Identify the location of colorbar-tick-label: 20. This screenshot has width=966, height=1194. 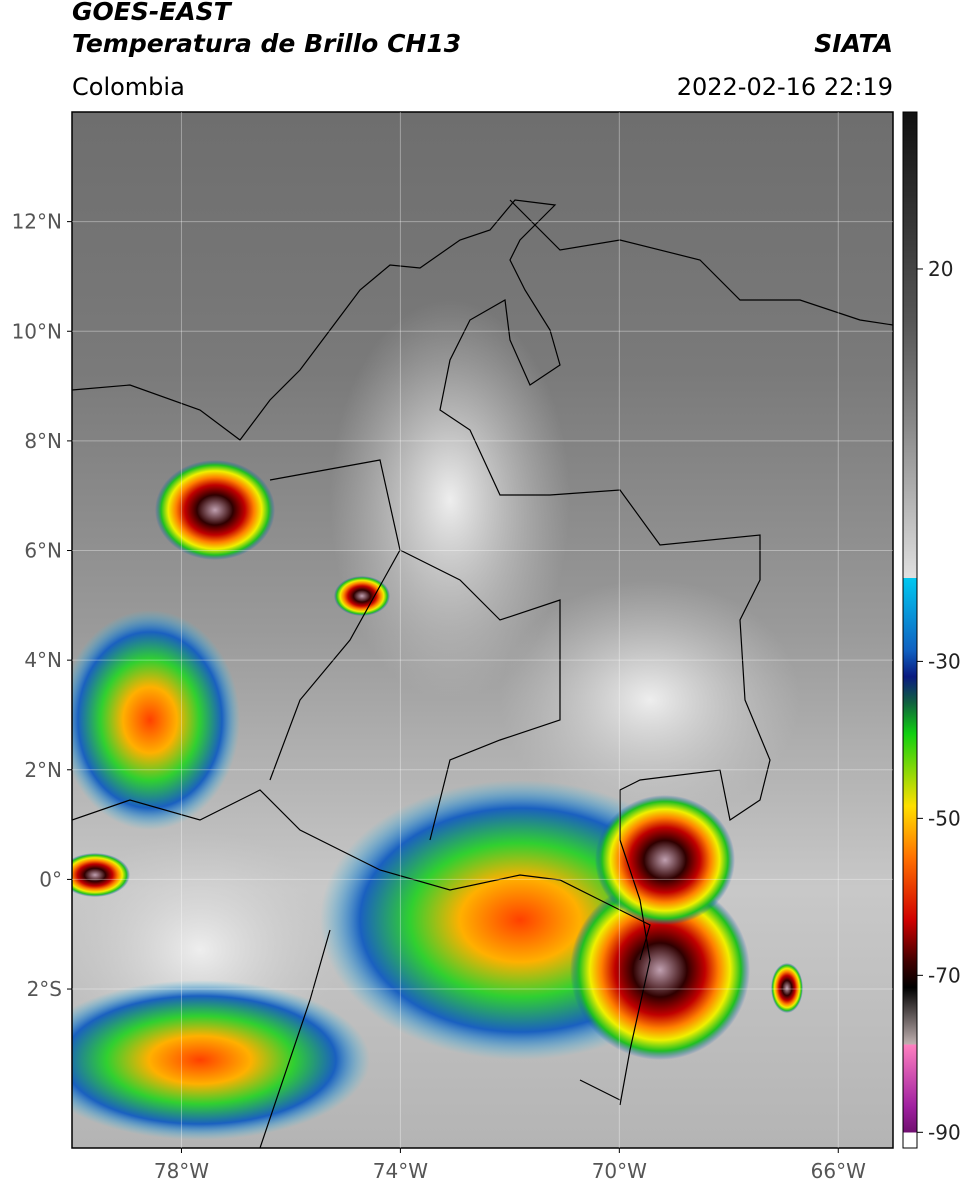
(940, 269).